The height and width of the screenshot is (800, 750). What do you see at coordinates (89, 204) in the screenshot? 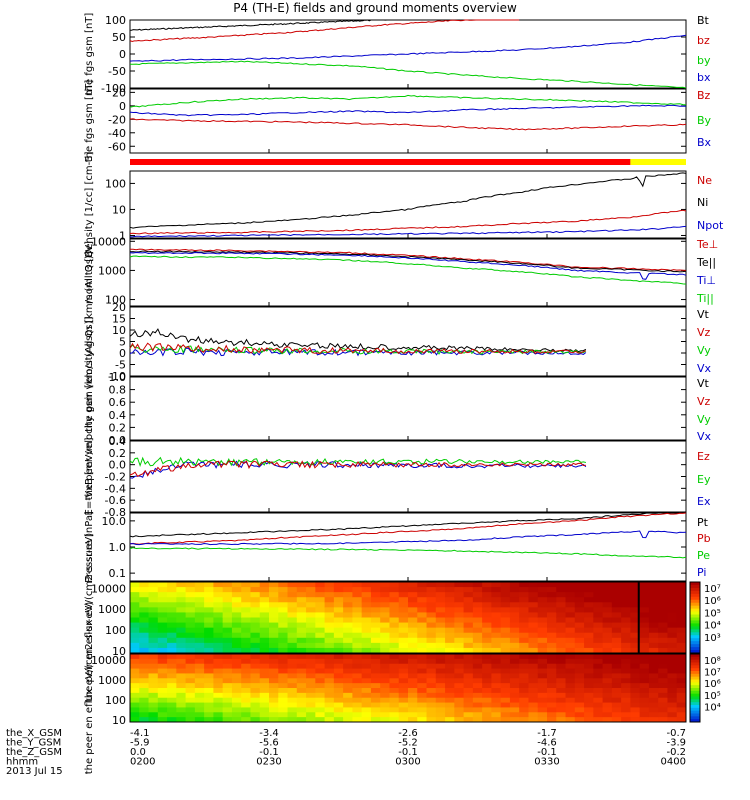
I see `y-axis-label: Density [1/cc] [cm-3]` at bounding box center [89, 204].